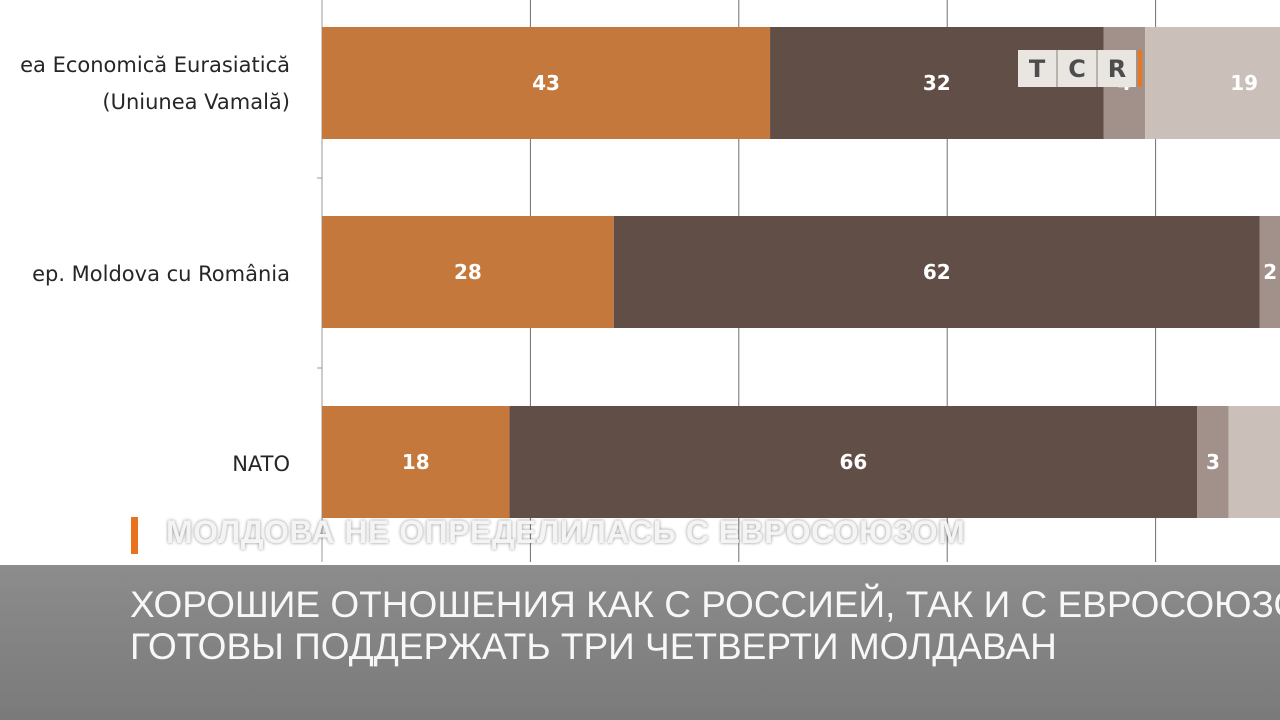 This screenshot has width=1280, height=720. Describe the element at coordinates (196, 102) in the screenshot. I see `category-label-0-1: (Uniunea Vamală)` at that location.